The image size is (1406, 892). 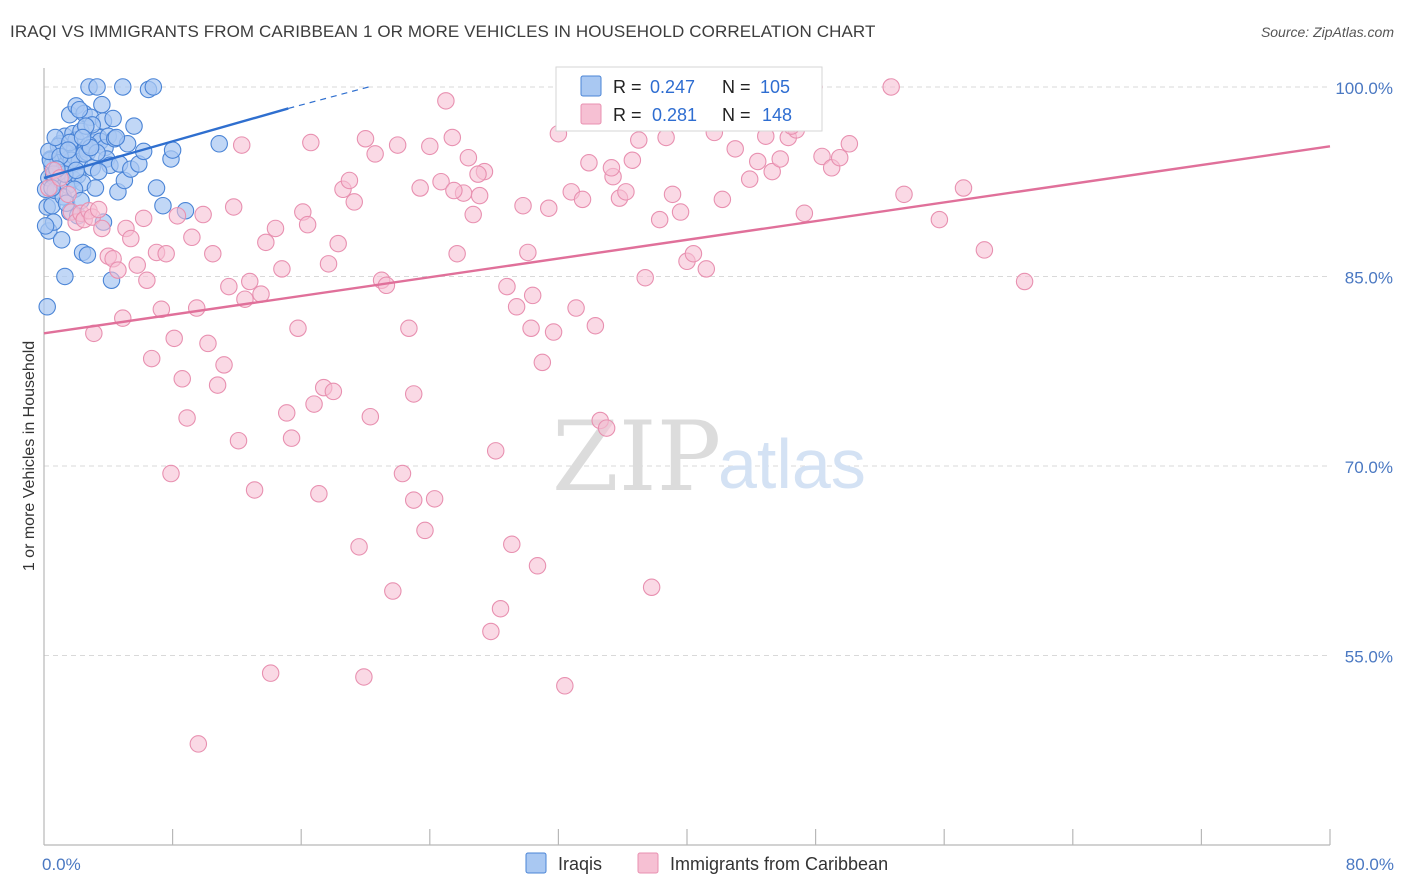 I want to click on series-iraqis-points, so click(x=132, y=197).